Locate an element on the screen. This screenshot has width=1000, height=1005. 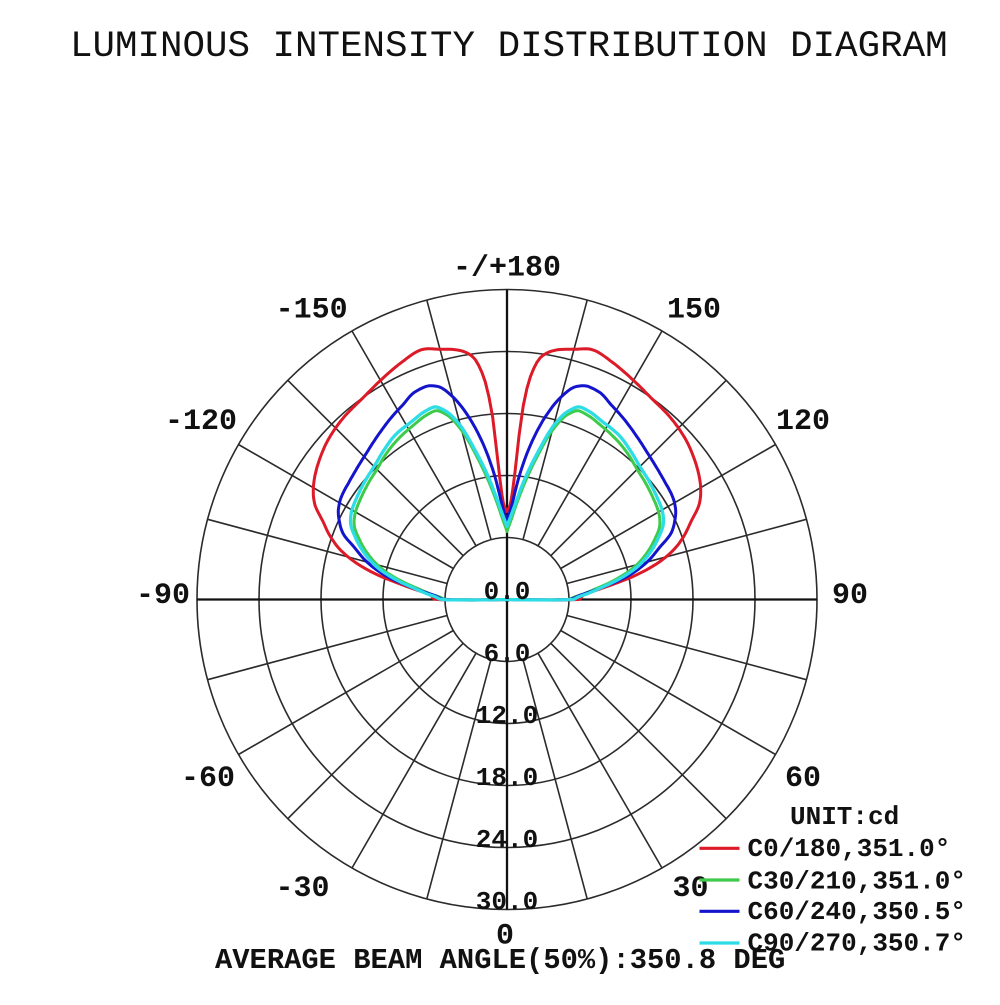
svg-text: -150 is located at coordinates (312, 311).